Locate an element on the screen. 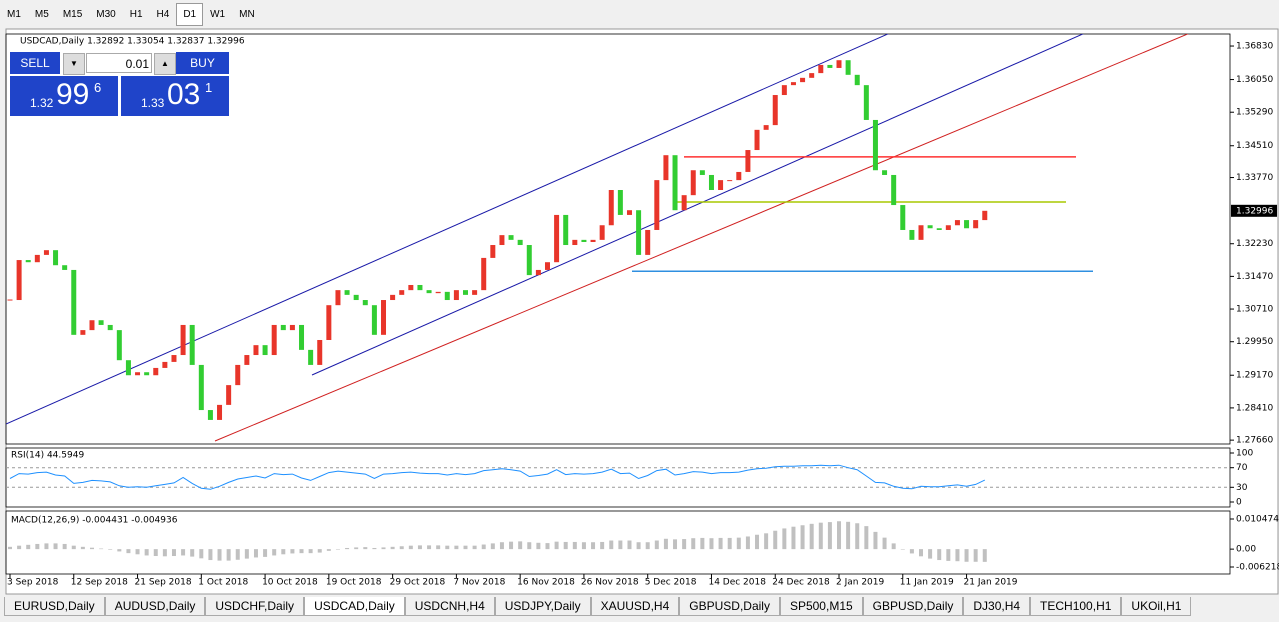 The height and width of the screenshot is (622, 1279). y-tick-label: 1.28410 is located at coordinates (1254, 408).